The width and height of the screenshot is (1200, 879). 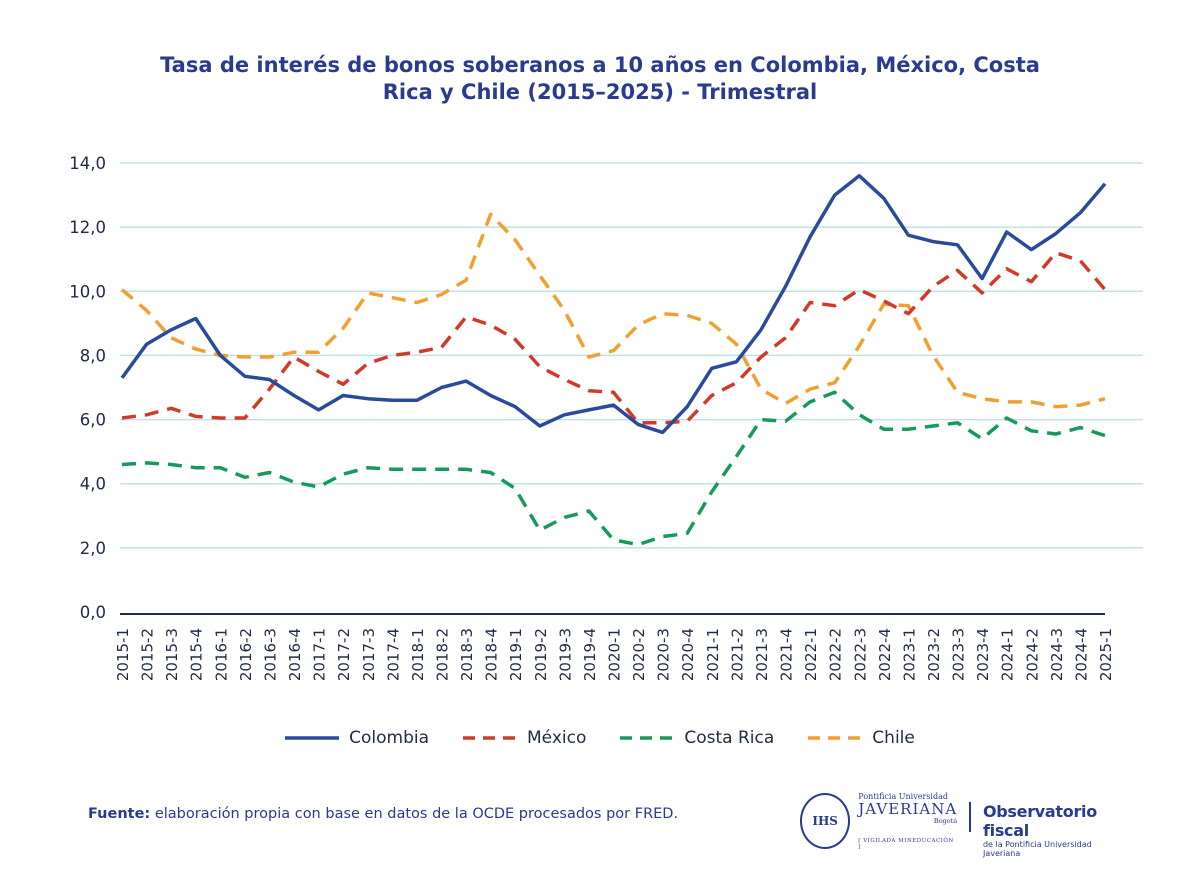 What do you see at coordinates (737, 654) in the screenshot?
I see `x-tick-label: 2021-2` at bounding box center [737, 654].